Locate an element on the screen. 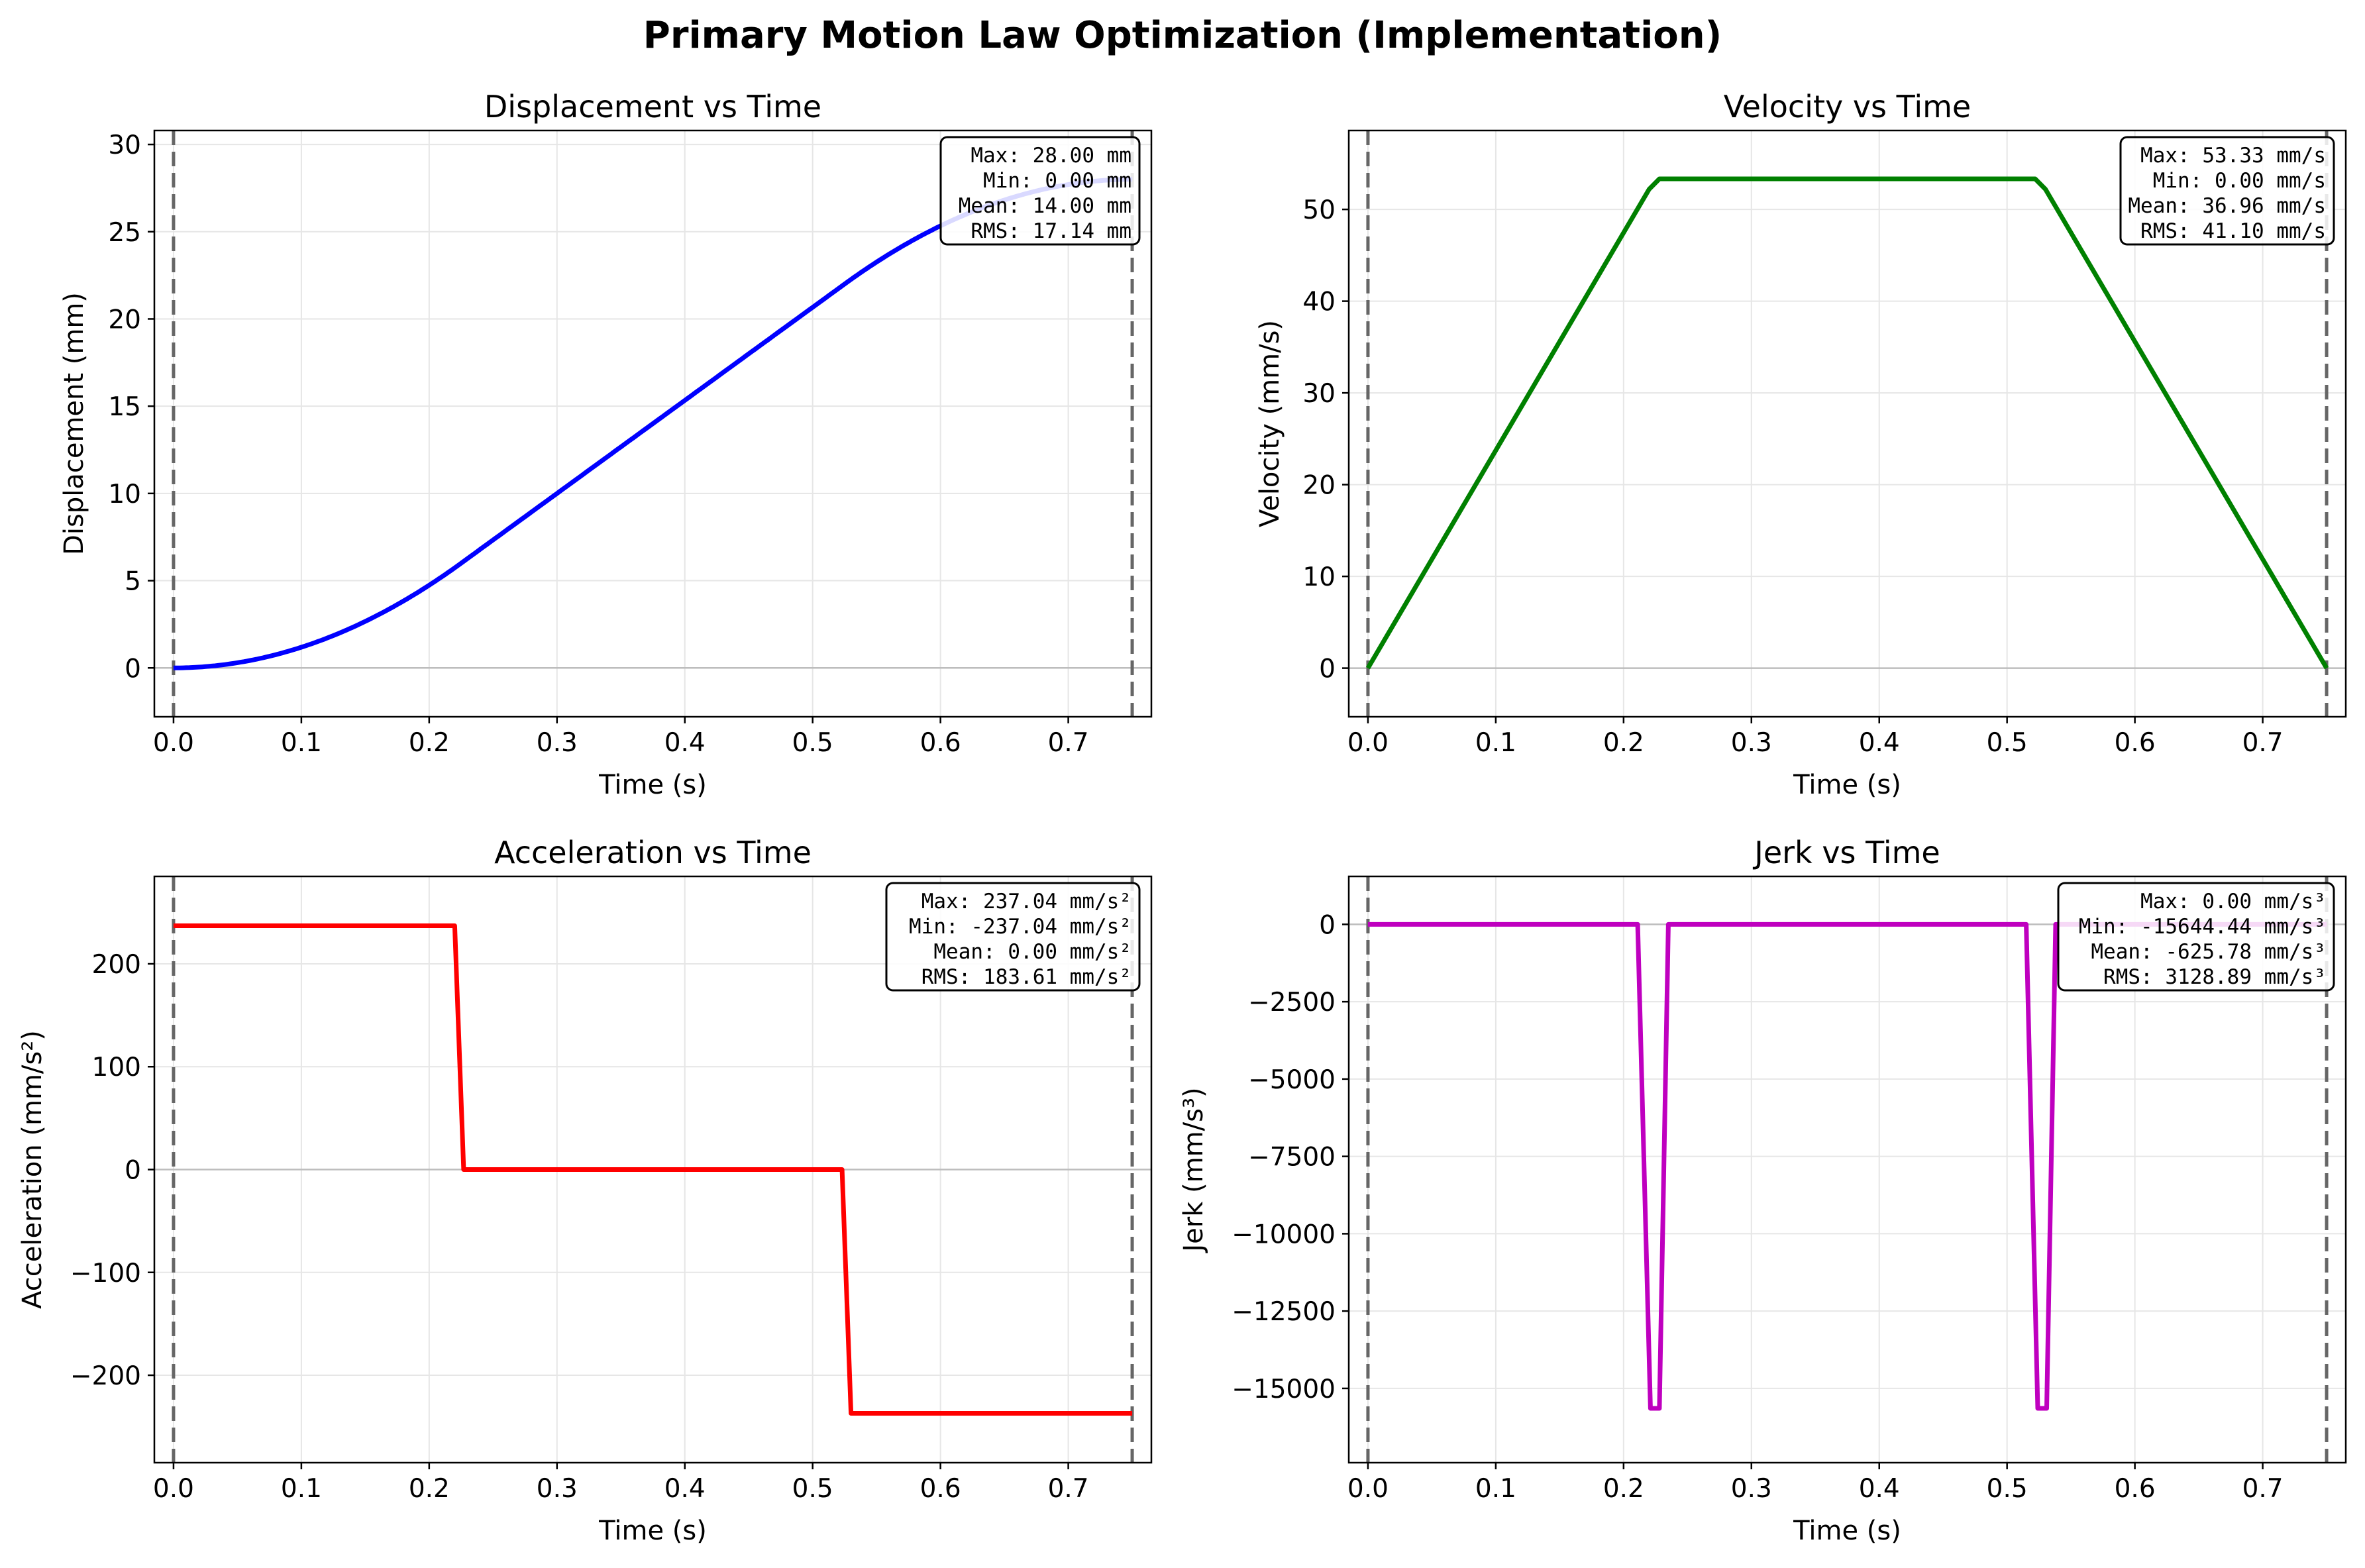 This screenshot has width=2365, height=1568. displacement-title: Displacement vs Time is located at coordinates (652, 107).